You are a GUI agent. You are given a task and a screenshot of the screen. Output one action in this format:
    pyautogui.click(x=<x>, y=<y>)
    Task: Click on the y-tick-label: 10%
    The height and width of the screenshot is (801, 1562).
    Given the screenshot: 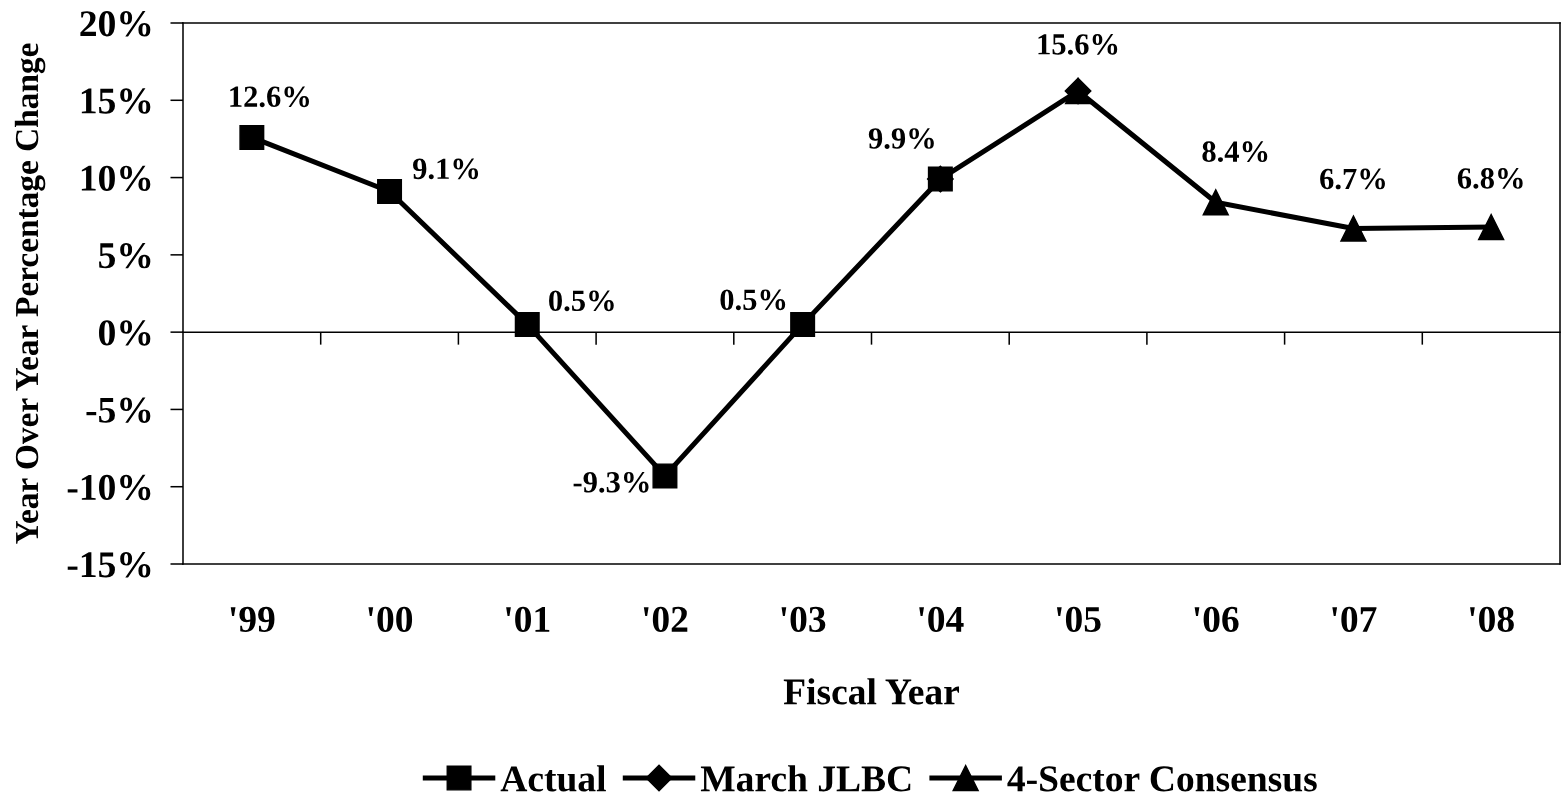 What is the action you would take?
    pyautogui.click(x=116, y=178)
    